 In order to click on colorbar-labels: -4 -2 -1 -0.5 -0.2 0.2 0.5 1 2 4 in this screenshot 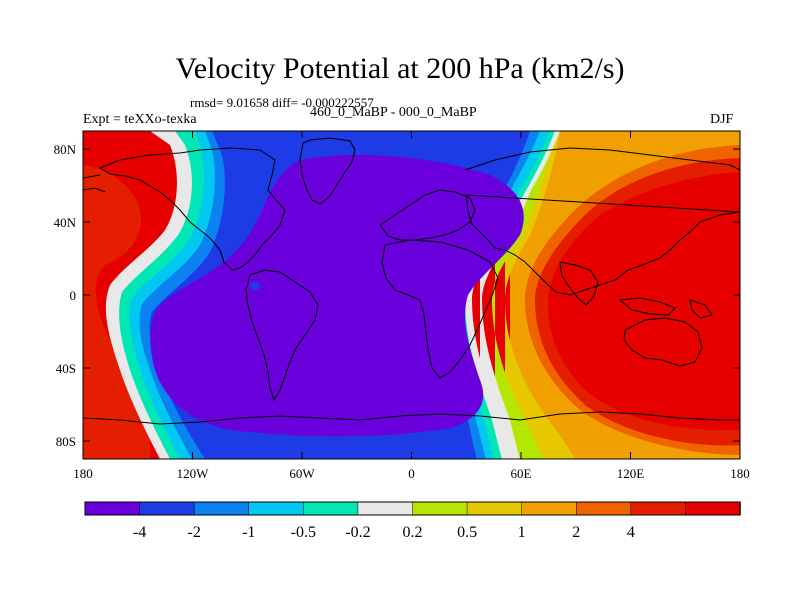, I will do `click(384, 532)`.